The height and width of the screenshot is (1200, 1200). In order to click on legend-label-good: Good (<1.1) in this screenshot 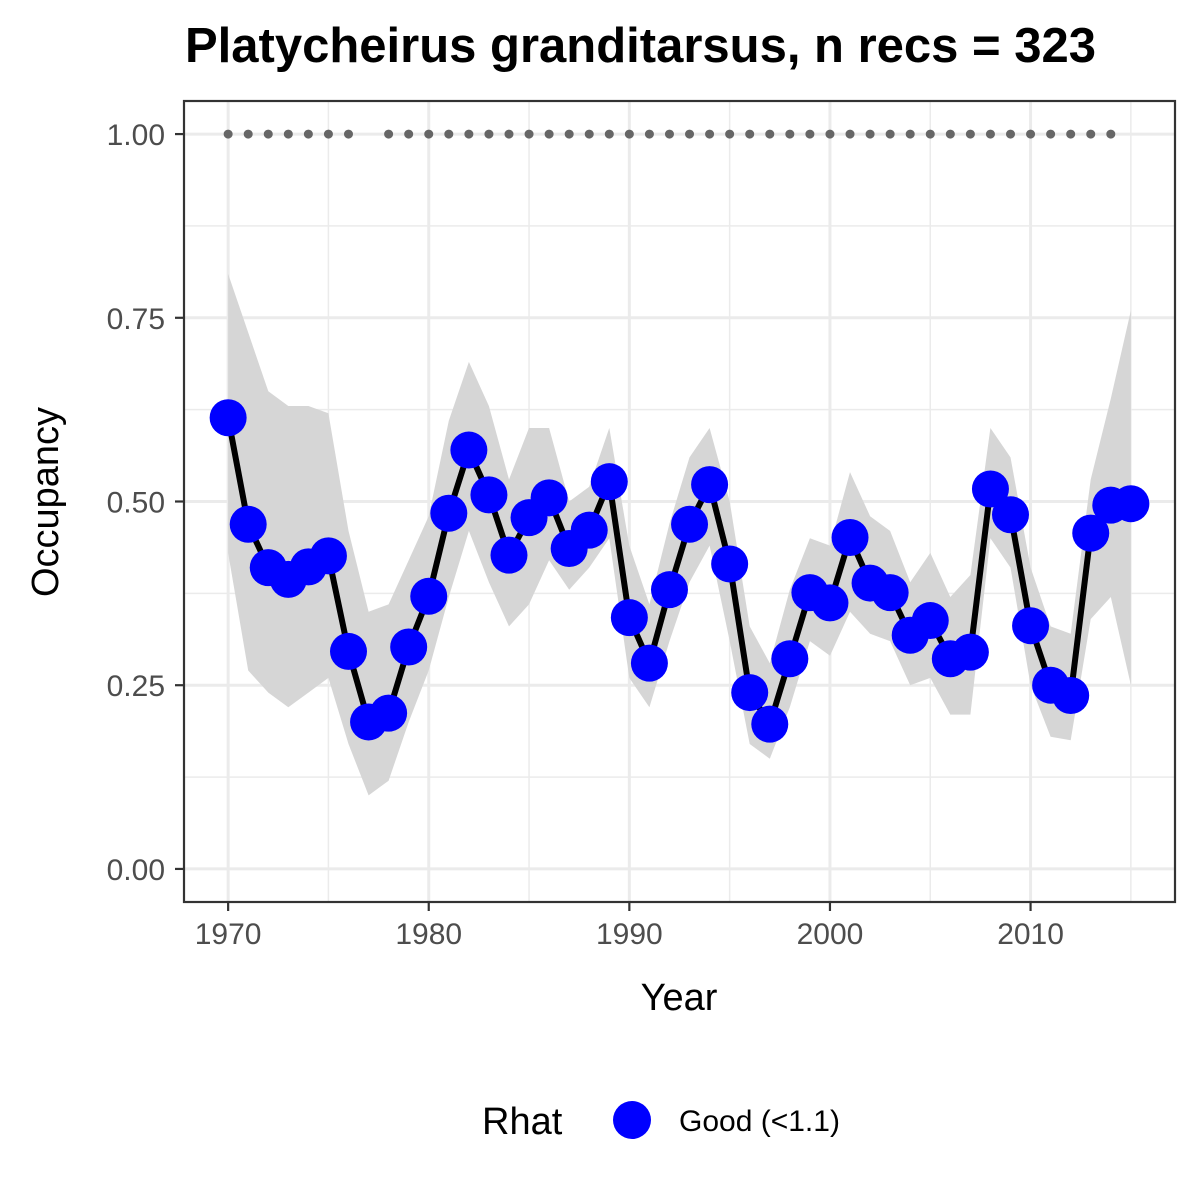, I will do `click(759, 1121)`.